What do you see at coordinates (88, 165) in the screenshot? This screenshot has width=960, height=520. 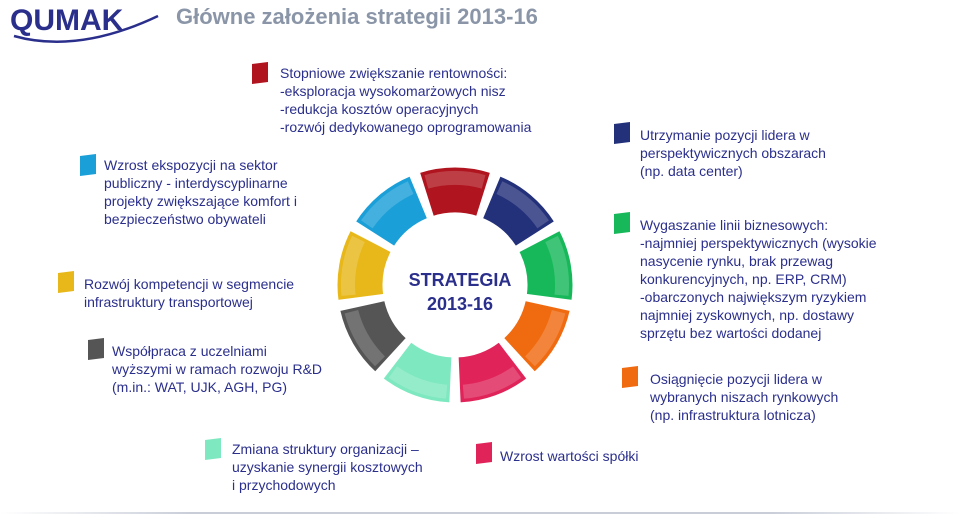 I see `cyan-flag-icon` at bounding box center [88, 165].